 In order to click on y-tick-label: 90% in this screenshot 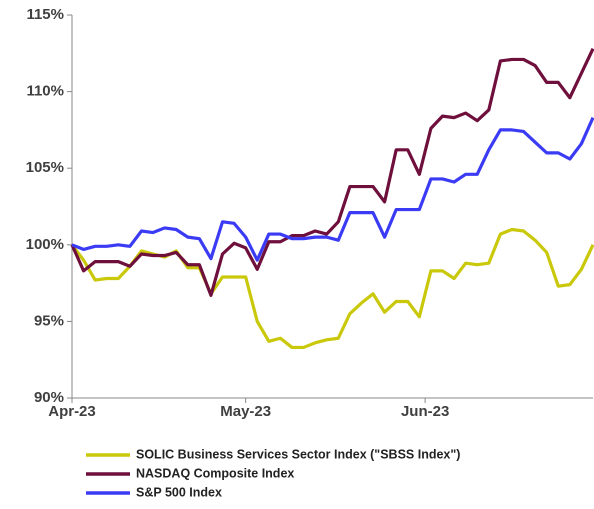, I will do `click(49, 397)`.